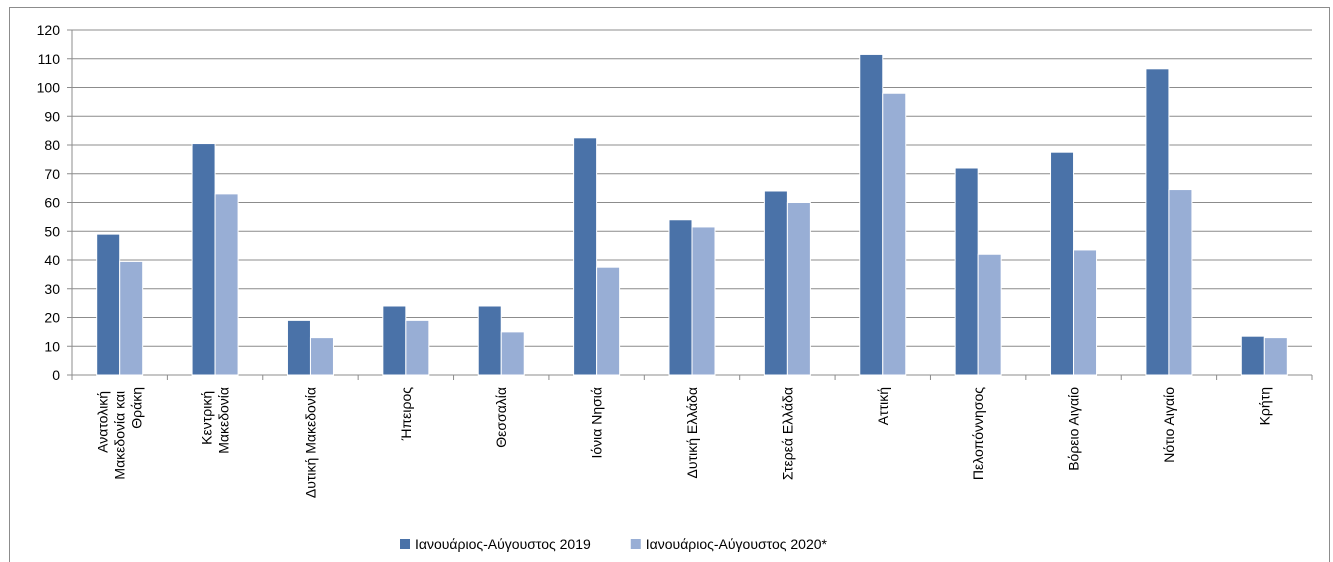 This screenshot has height=562, width=1333. I want to click on y-tick-label: 10, so click(52, 346).